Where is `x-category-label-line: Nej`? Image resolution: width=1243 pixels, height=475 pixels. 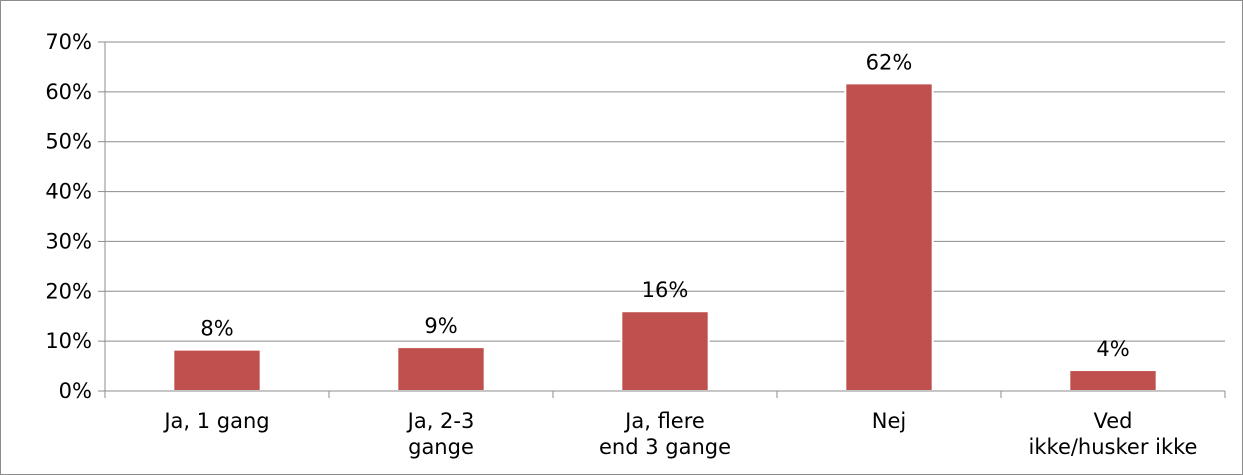
x-category-label-line: Nej is located at coordinates (889, 421).